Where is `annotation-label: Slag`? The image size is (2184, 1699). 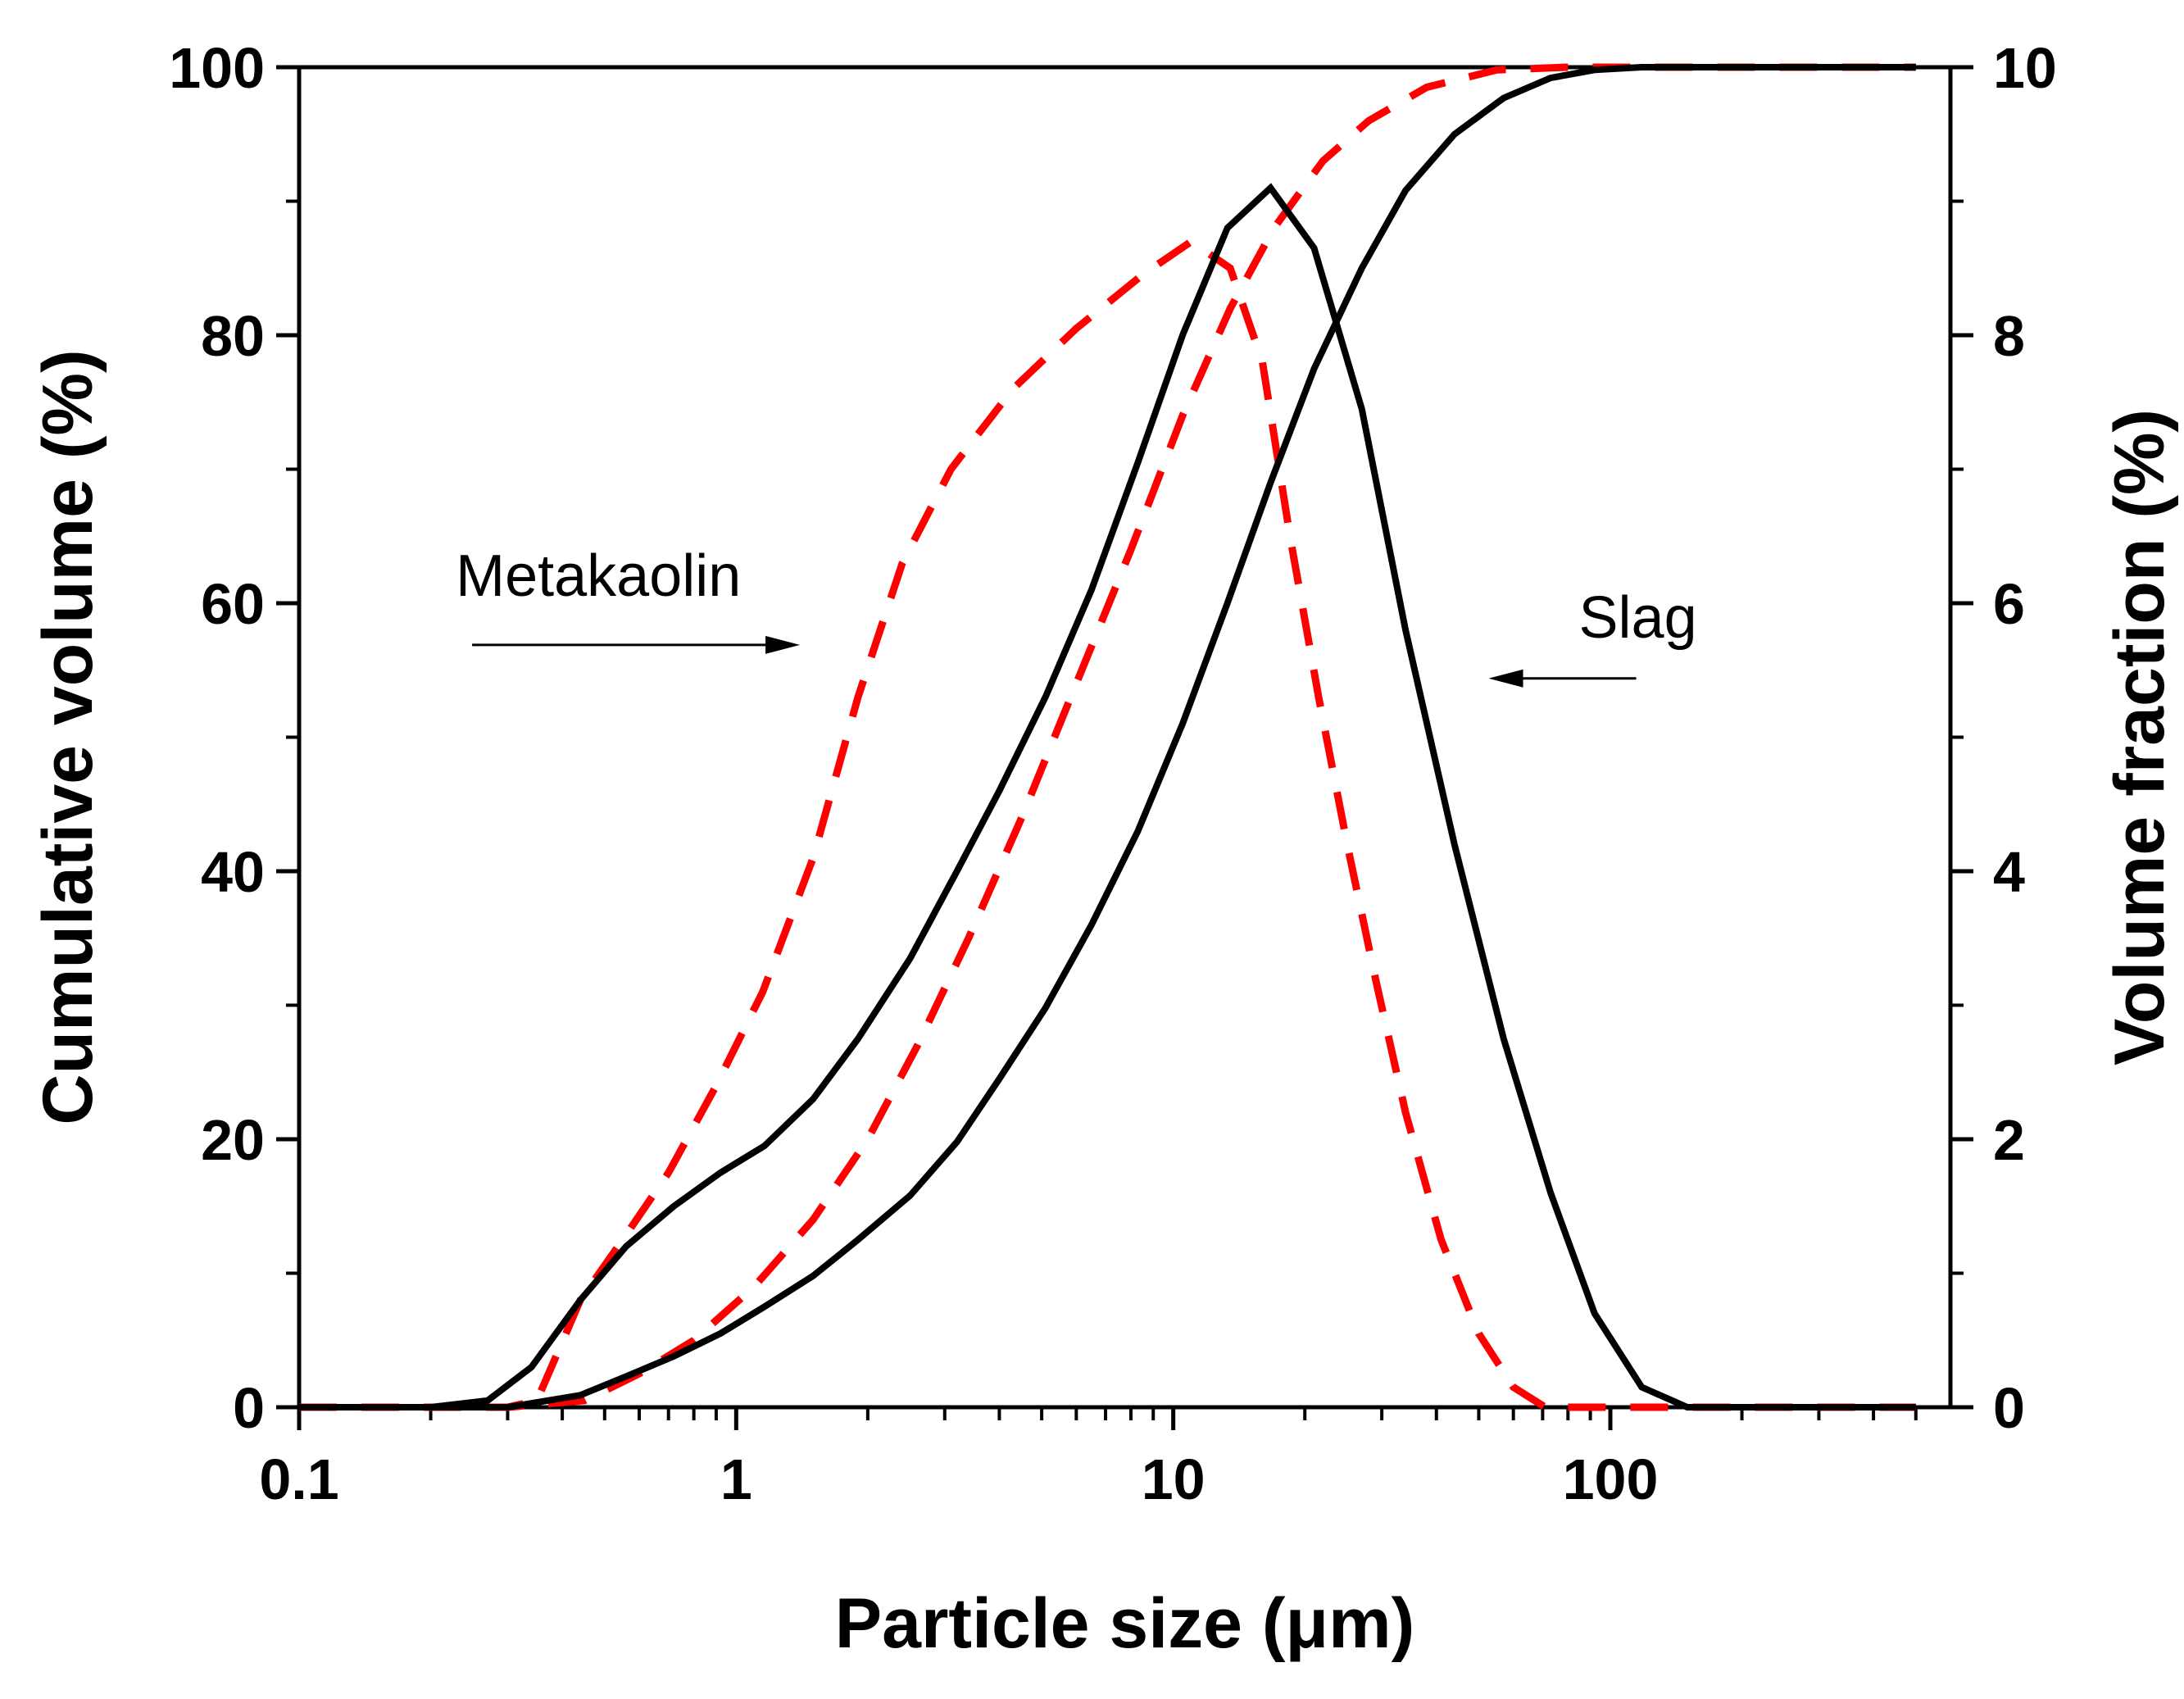
annotation-label: Slag is located at coordinates (1638, 618).